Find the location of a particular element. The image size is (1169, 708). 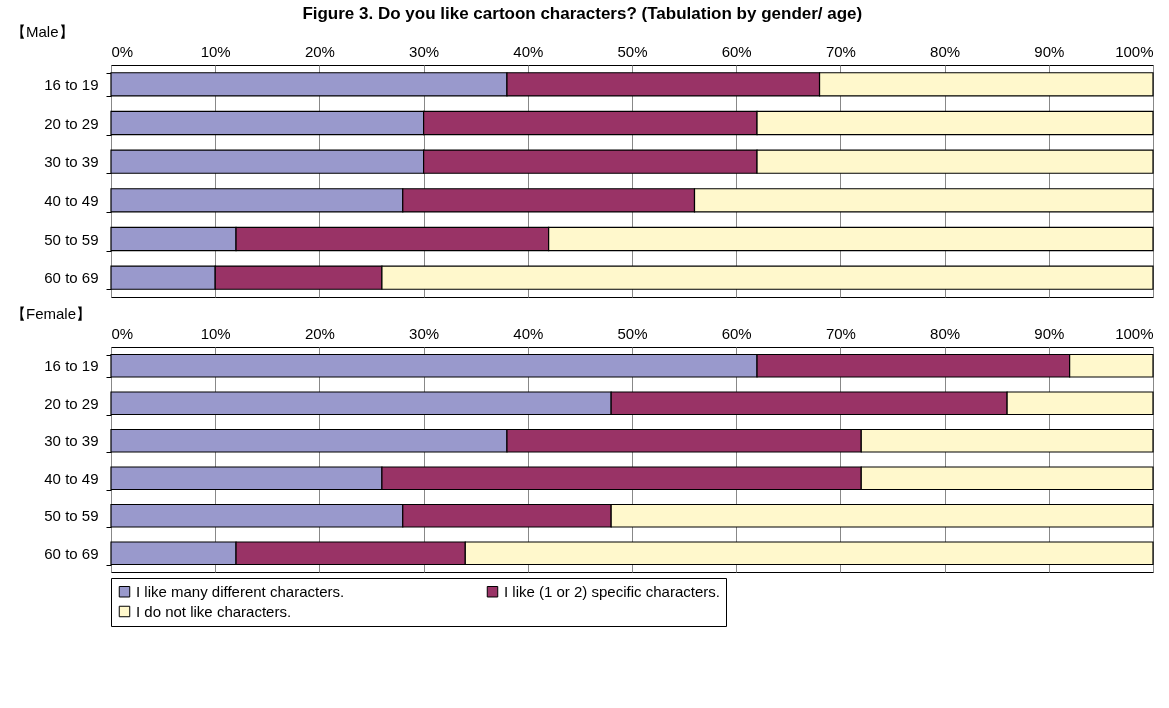

chart-subtitle: 【Female】 is located at coordinates (51, 313).